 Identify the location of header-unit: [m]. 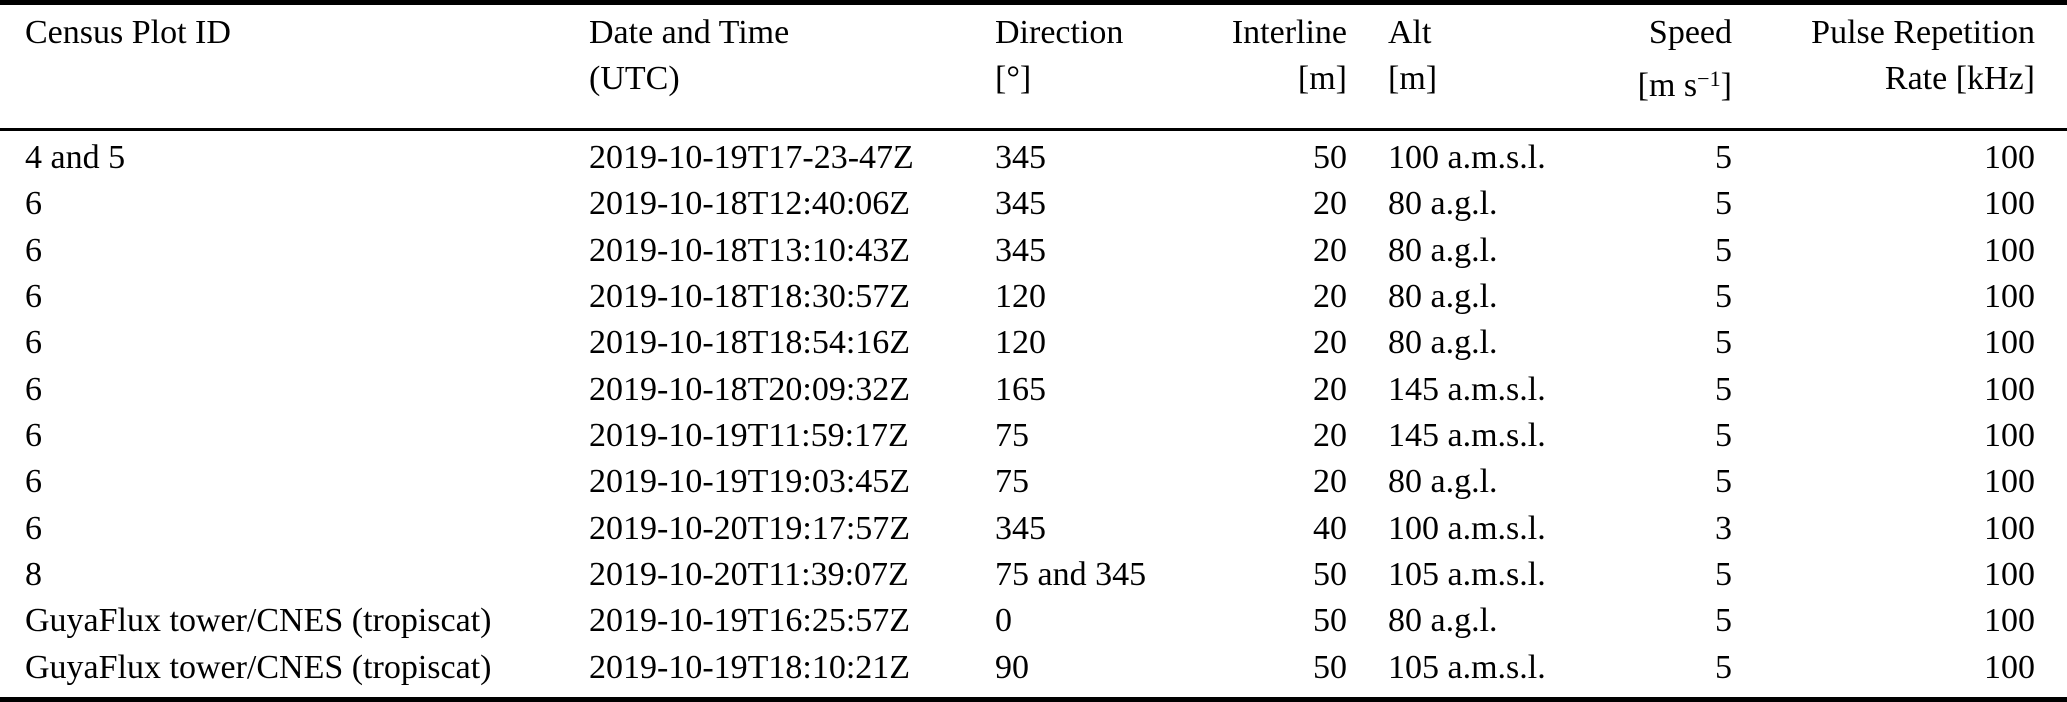
(1322, 78).